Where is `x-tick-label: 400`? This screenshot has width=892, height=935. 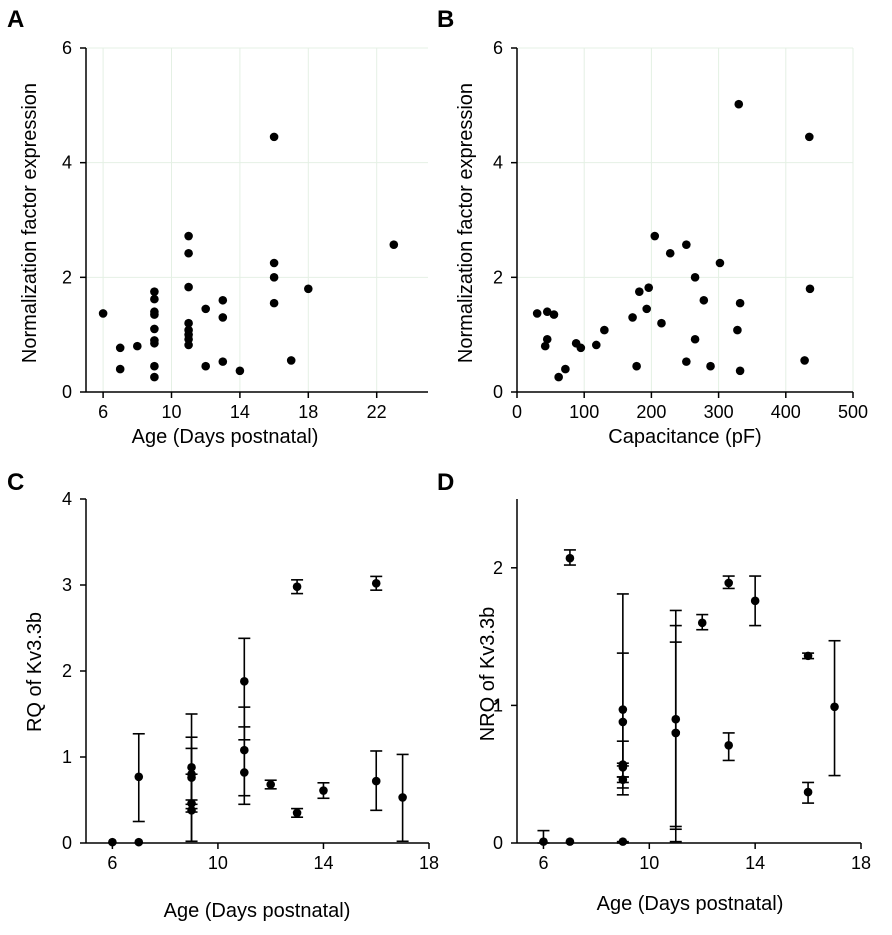
x-tick-label: 400 is located at coordinates (786, 412).